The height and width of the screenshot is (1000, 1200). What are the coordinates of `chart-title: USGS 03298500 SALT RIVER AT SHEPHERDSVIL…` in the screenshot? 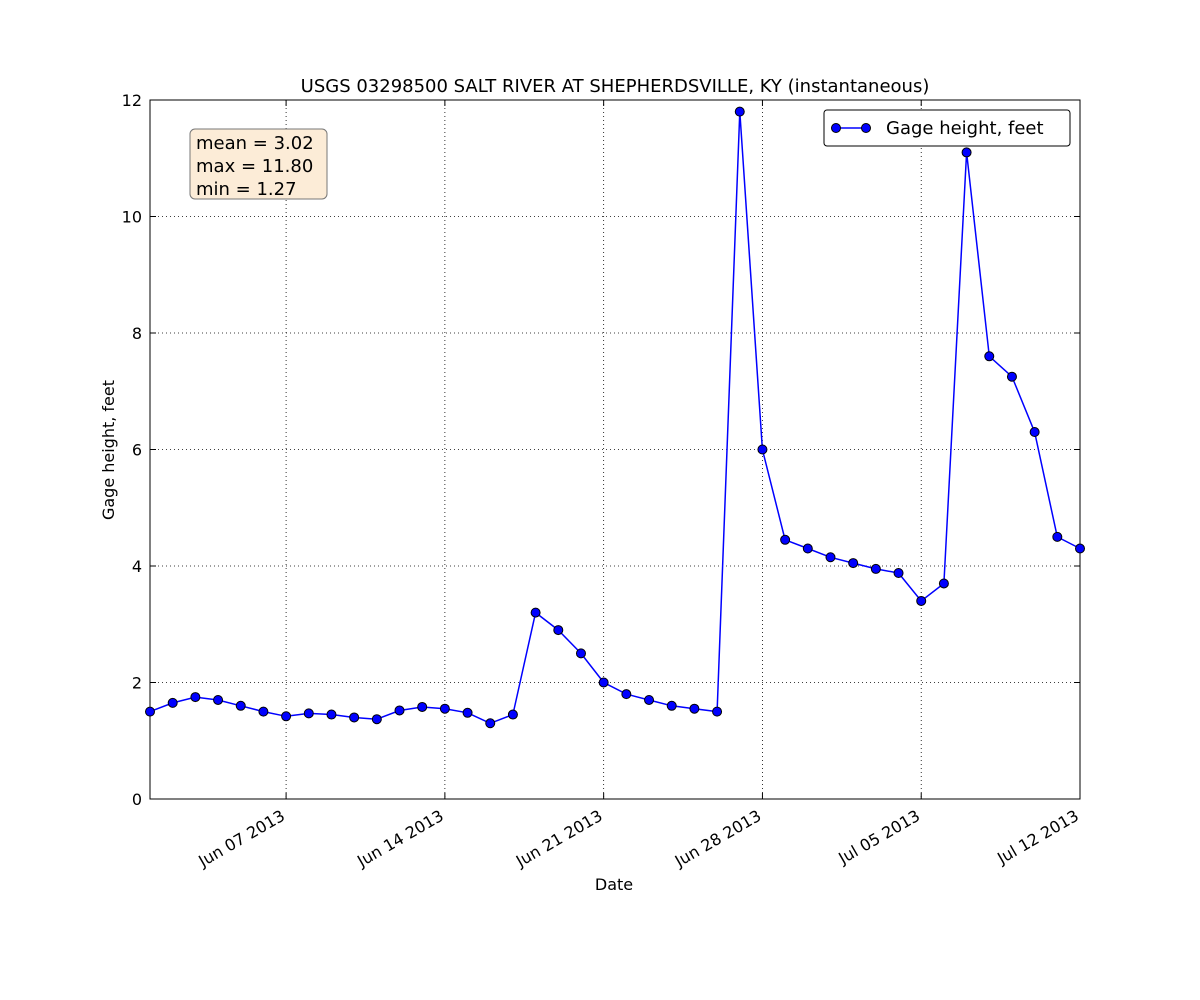 It's located at (615, 86).